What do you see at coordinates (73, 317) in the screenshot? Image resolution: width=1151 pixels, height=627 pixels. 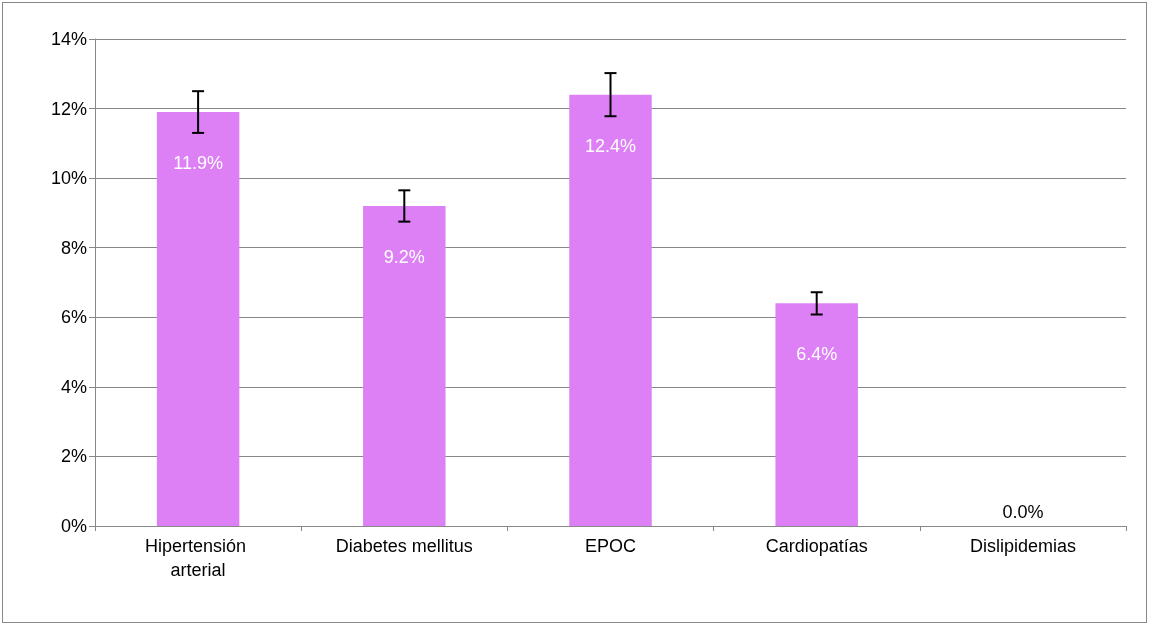 I see `y-tick-label: 6%` at bounding box center [73, 317].